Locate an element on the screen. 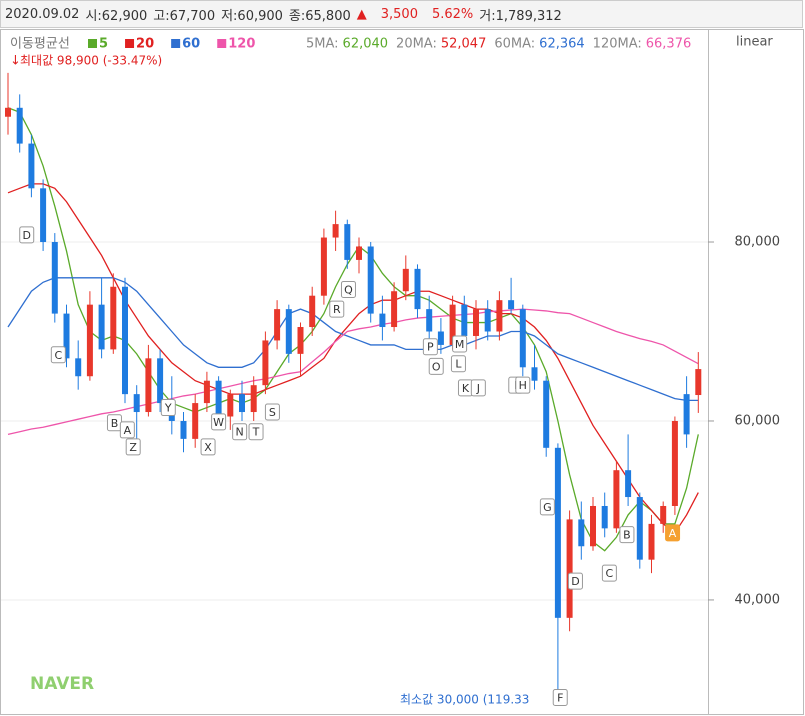 The height and width of the screenshot is (716, 805). annotation-label: S is located at coordinates (272, 412).